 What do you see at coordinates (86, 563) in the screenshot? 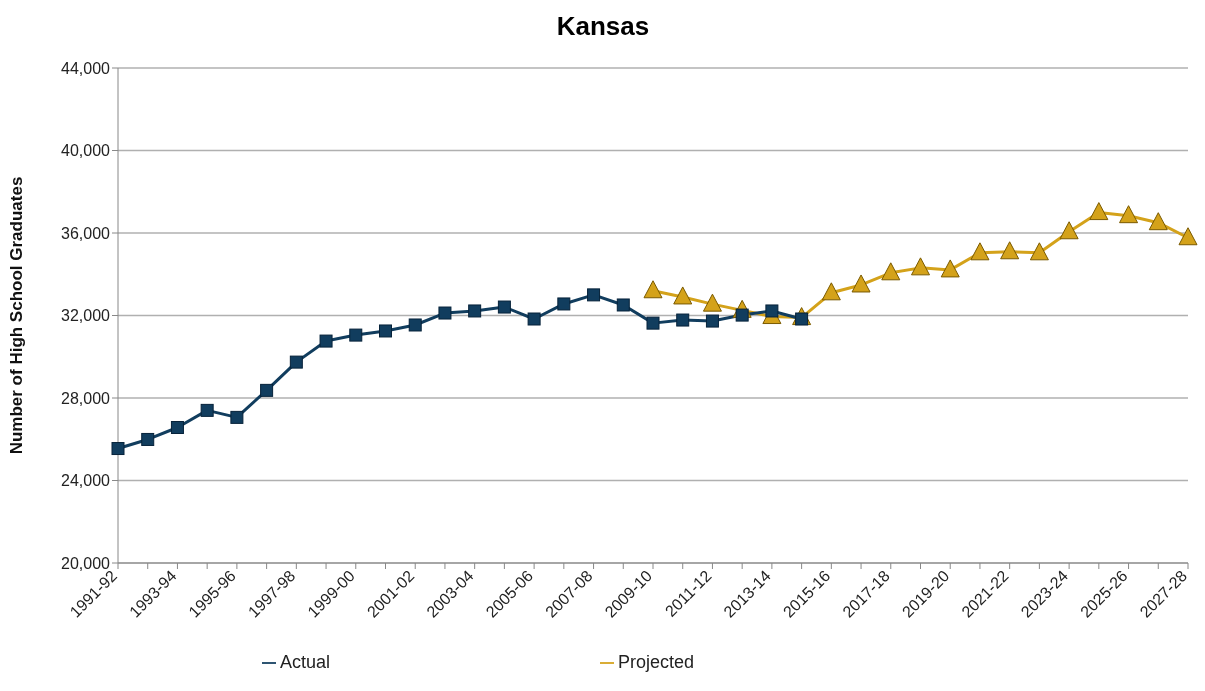
I see `y-tick-label: 20,000` at bounding box center [86, 563].